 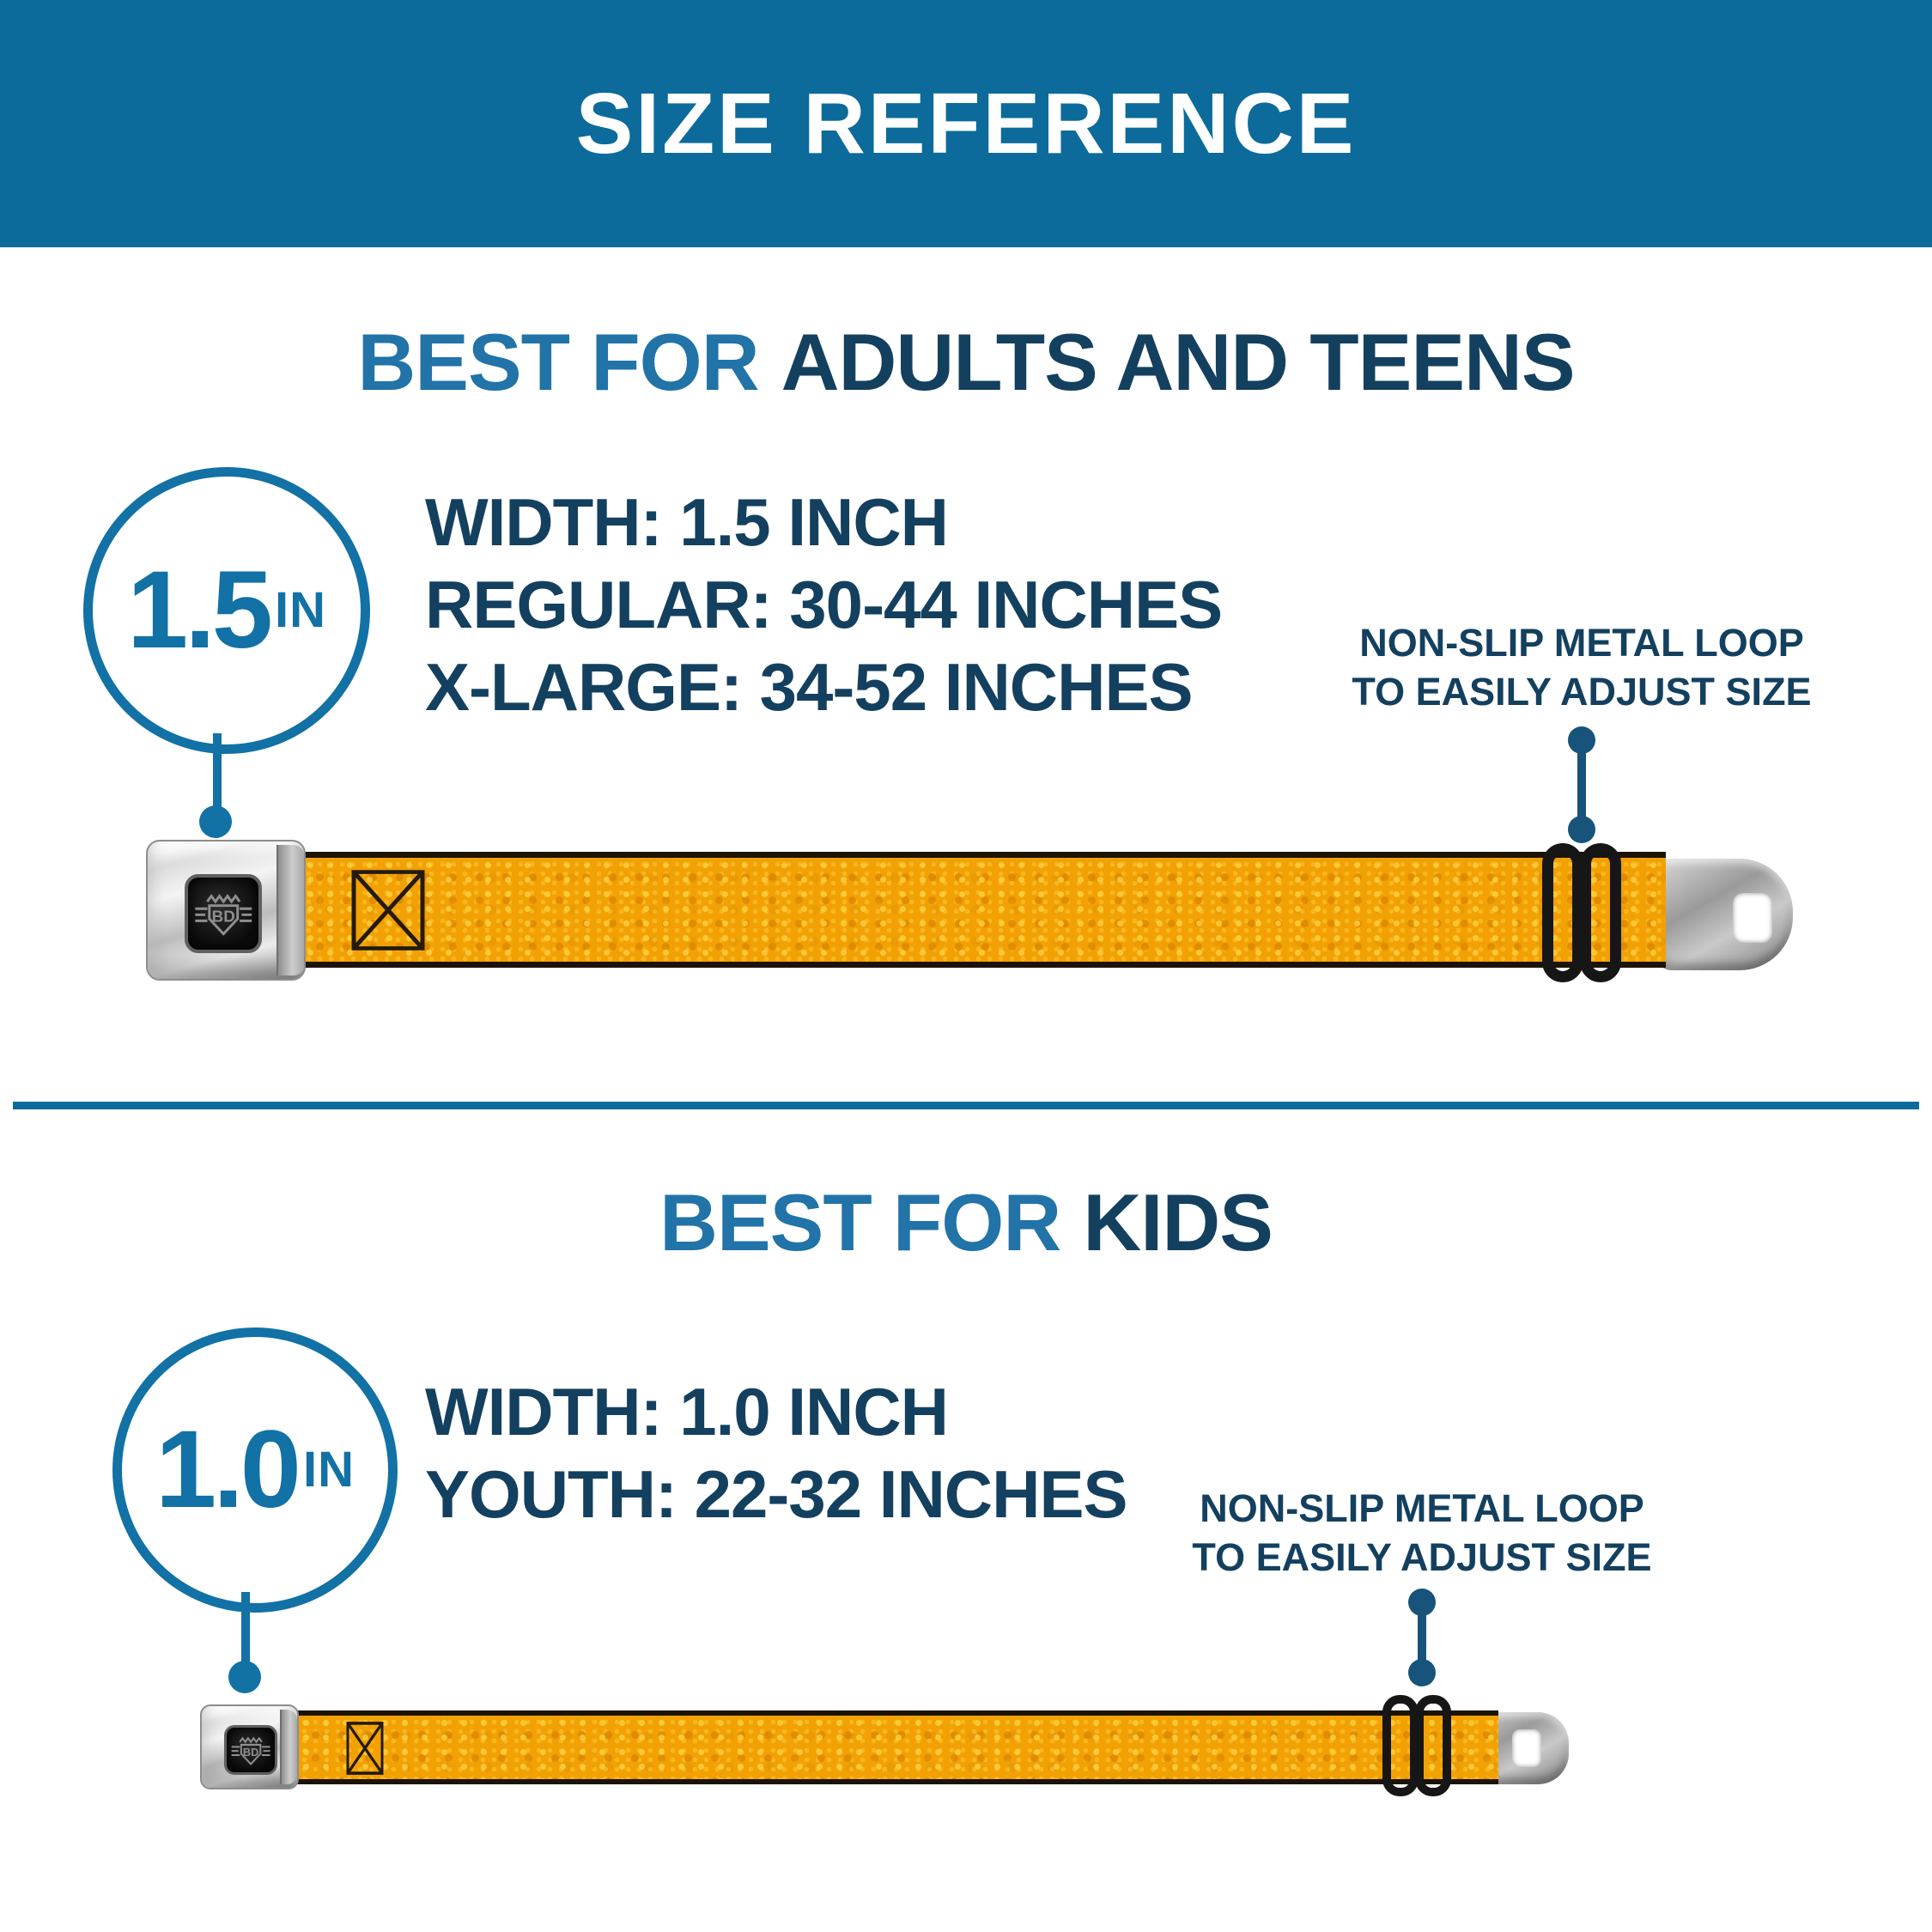 I want to click on spec-regular: REGULAR: 30-44 INCHES, so click(x=824, y=605).